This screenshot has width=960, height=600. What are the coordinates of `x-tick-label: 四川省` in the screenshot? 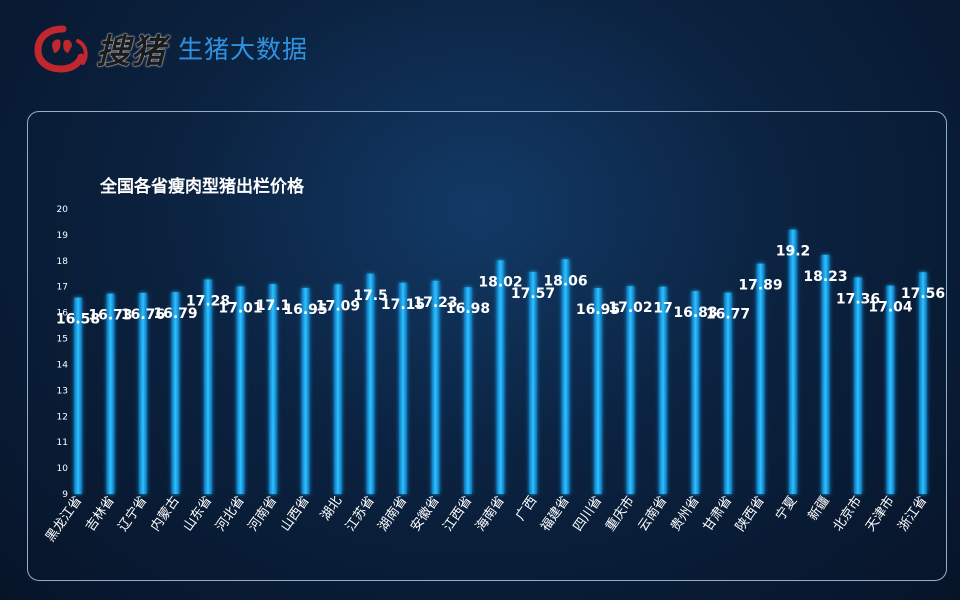 It's located at (588, 514).